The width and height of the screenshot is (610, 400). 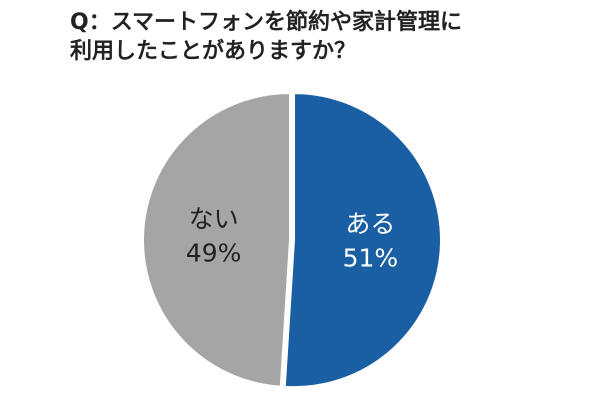 What do you see at coordinates (370, 224) in the screenshot?
I see `slice-category-label: ある` at bounding box center [370, 224].